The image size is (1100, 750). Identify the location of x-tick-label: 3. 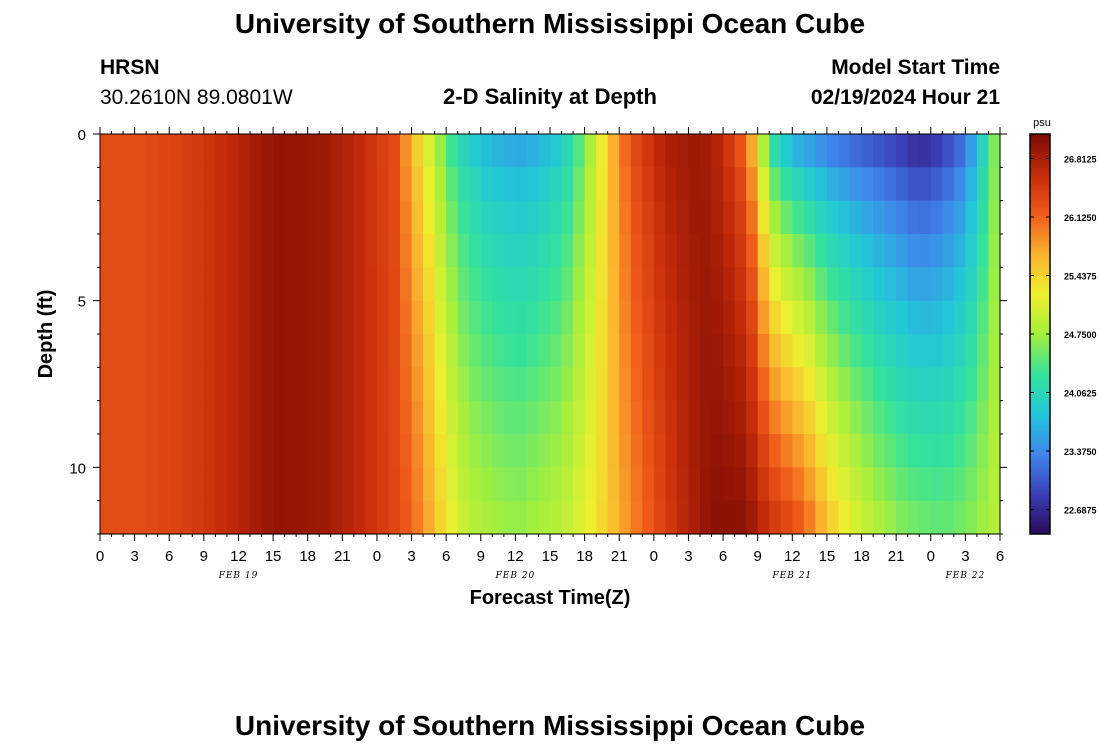
(134, 556).